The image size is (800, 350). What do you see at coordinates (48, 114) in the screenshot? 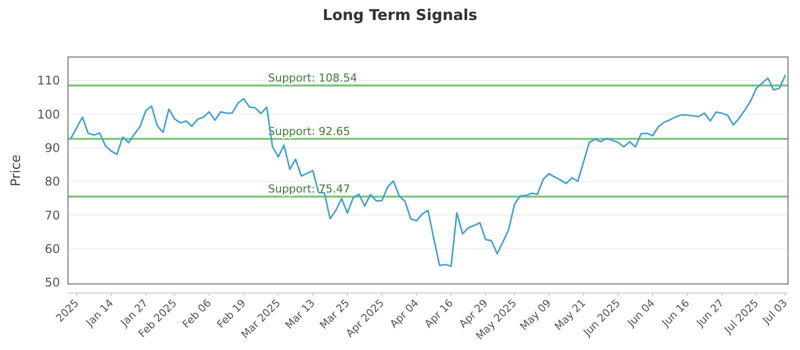
I see `y-tick-label: 100` at bounding box center [48, 114].